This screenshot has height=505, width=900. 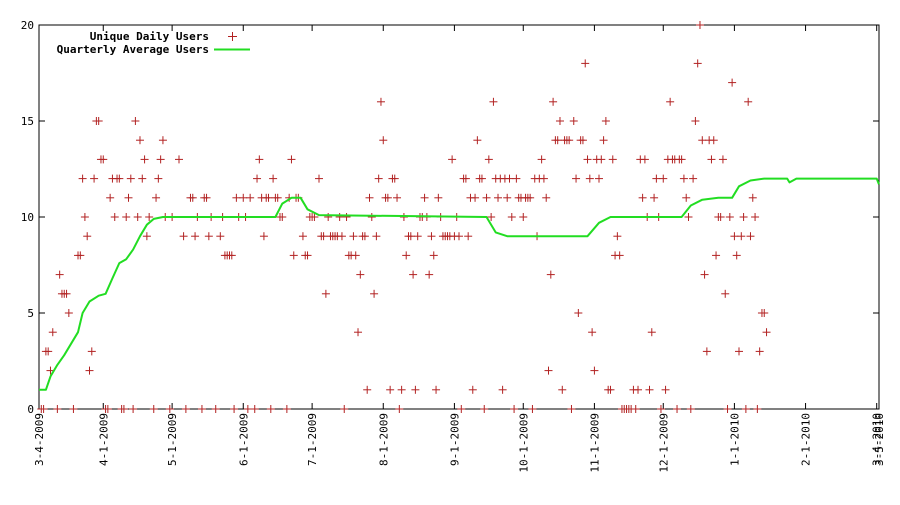 I want to click on x-tick-label: 7-1-2009, so click(x=312, y=439).